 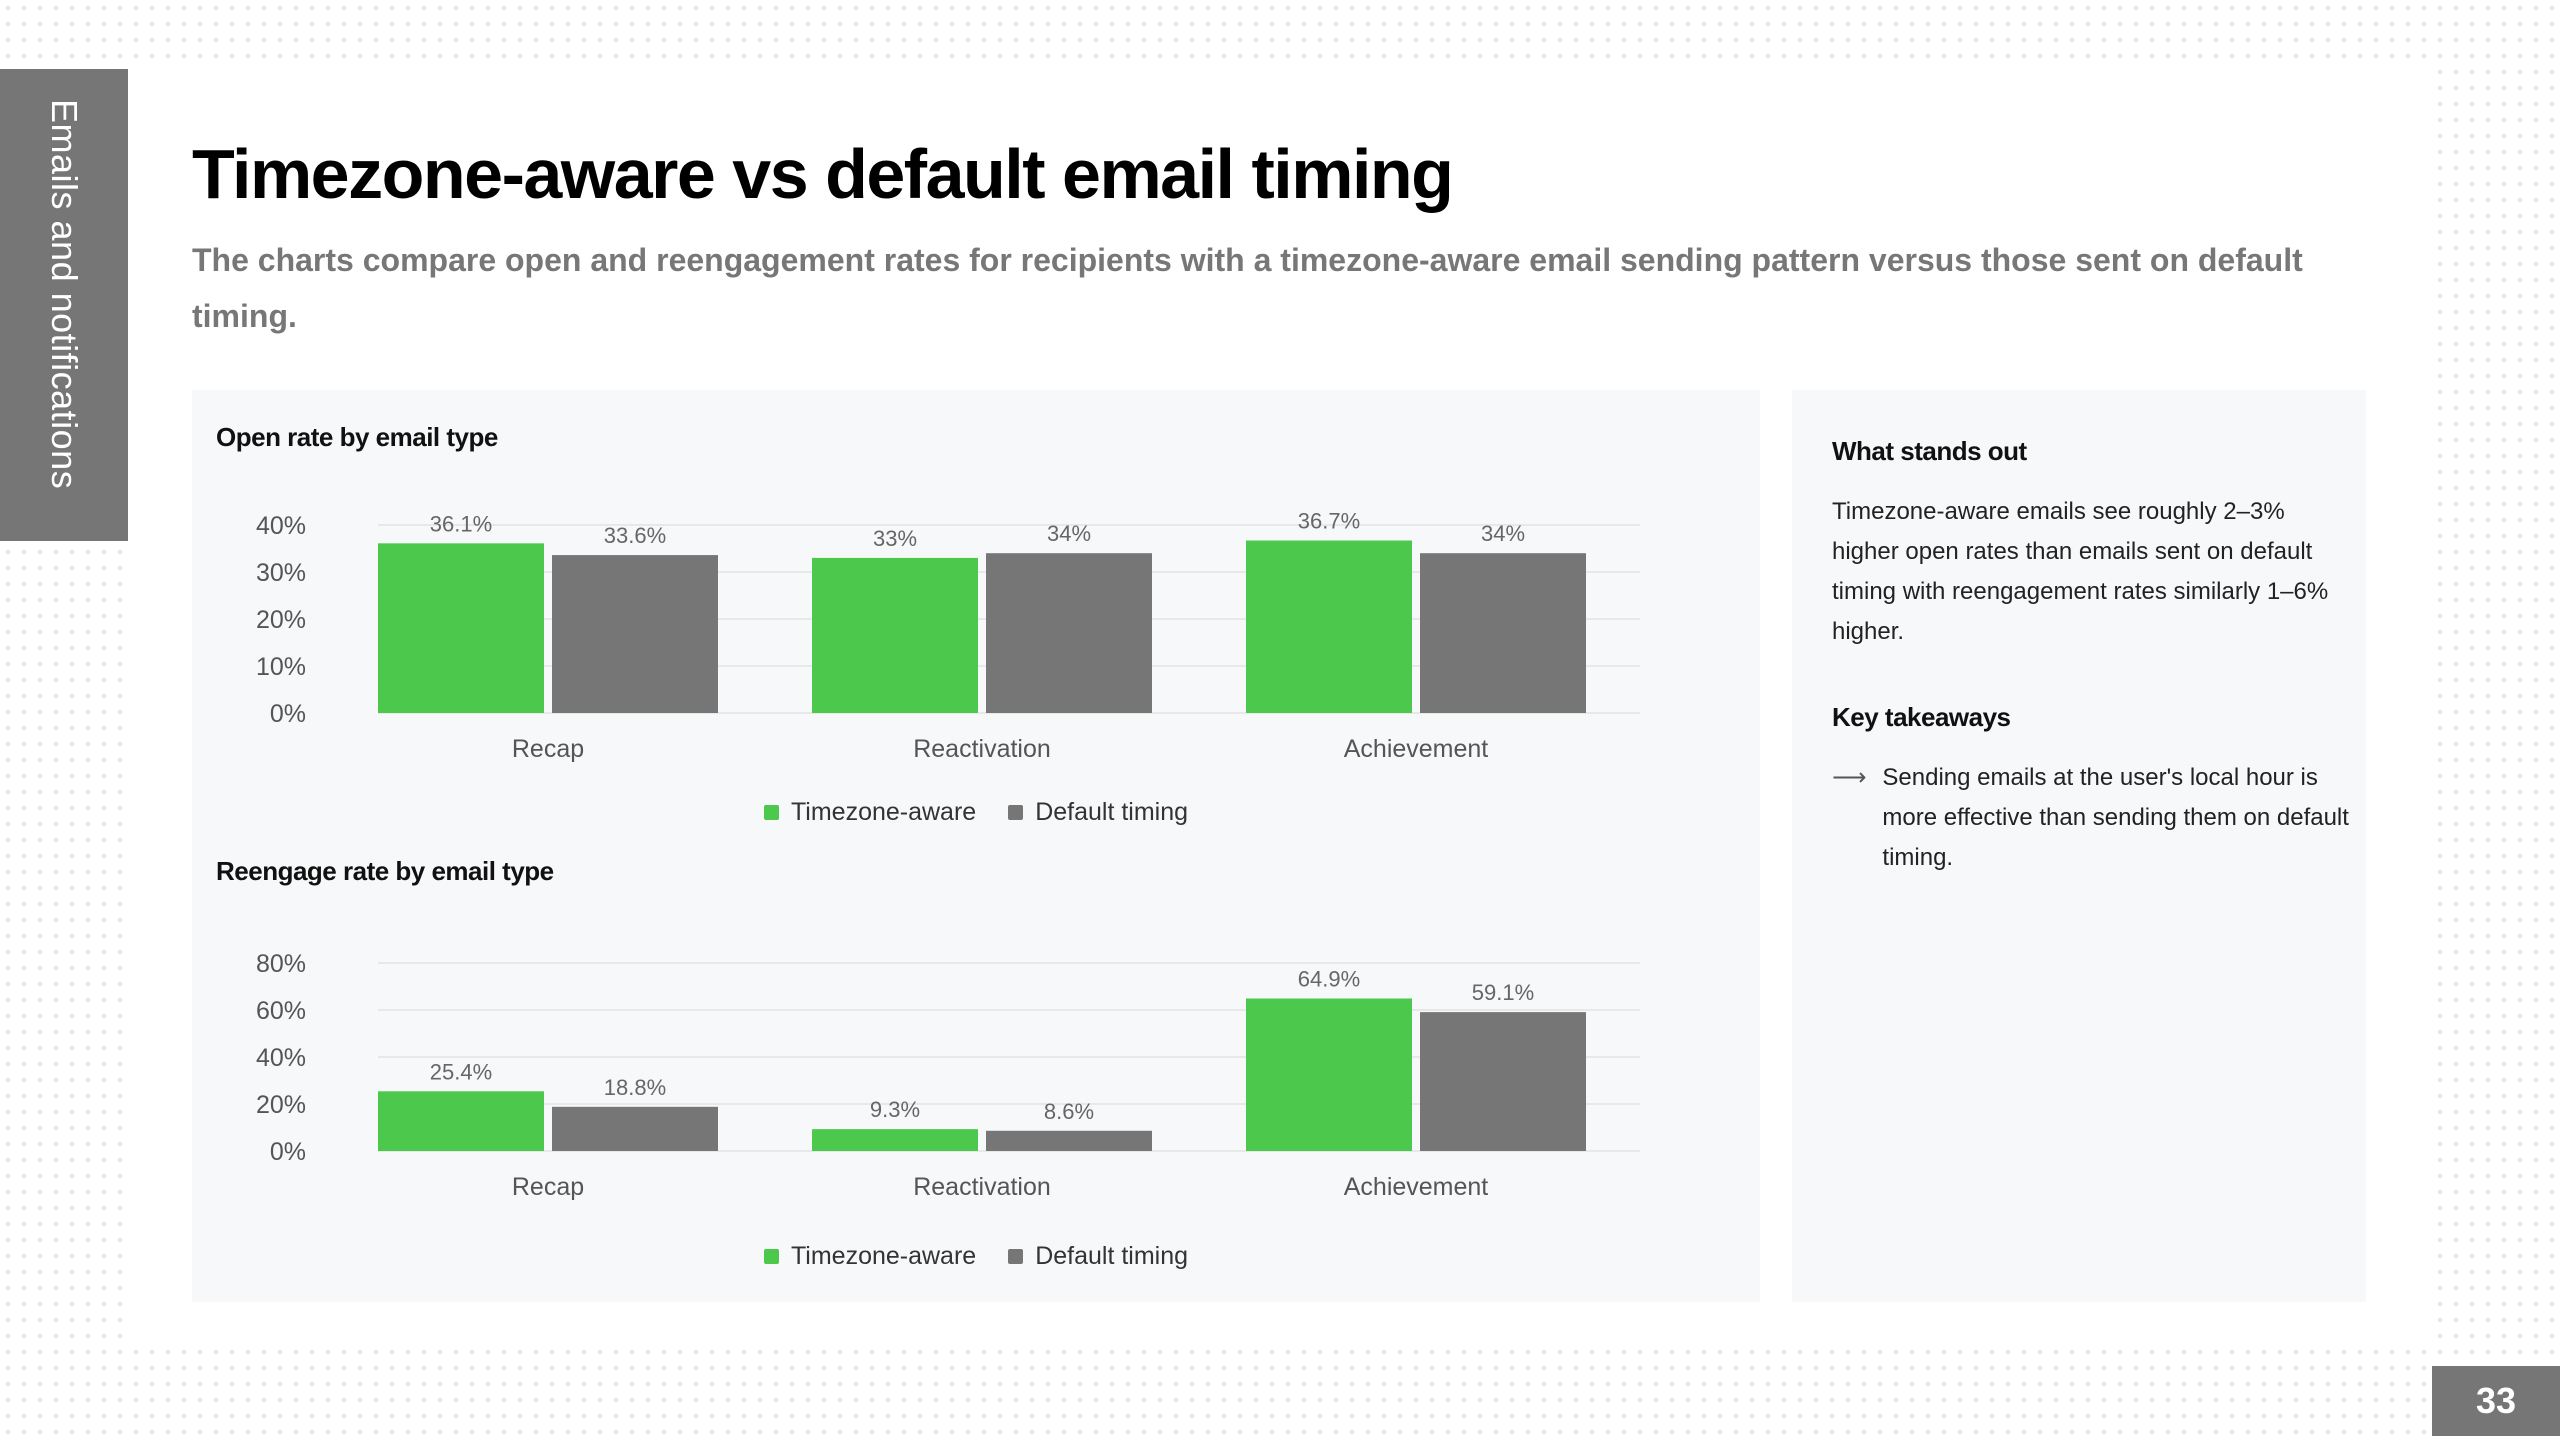 I want to click on arrow-right-icon: ⟶, so click(x=1849, y=777).